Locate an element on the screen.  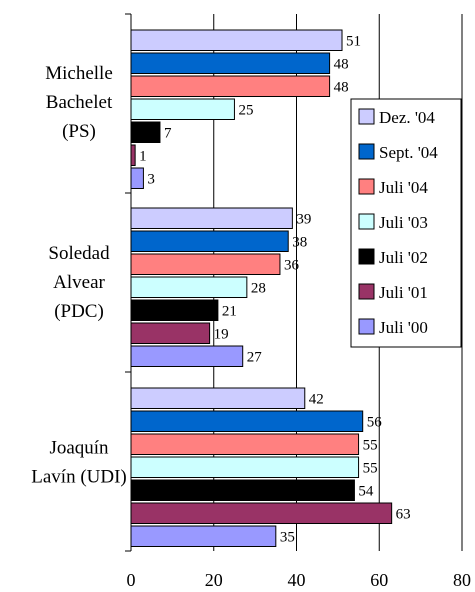
data-label: 35 is located at coordinates (287, 537).